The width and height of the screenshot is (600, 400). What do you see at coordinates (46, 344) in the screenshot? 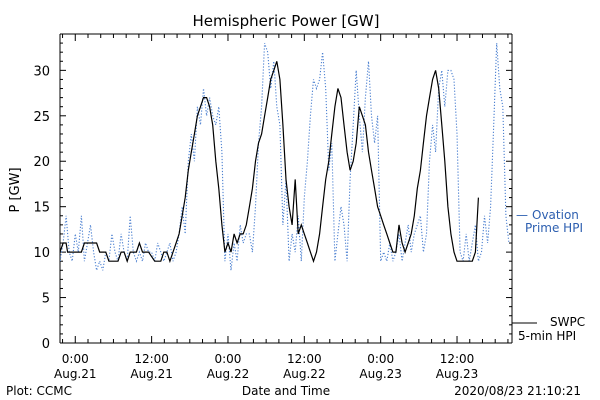
I see `y-tick-label: 0` at bounding box center [46, 344].